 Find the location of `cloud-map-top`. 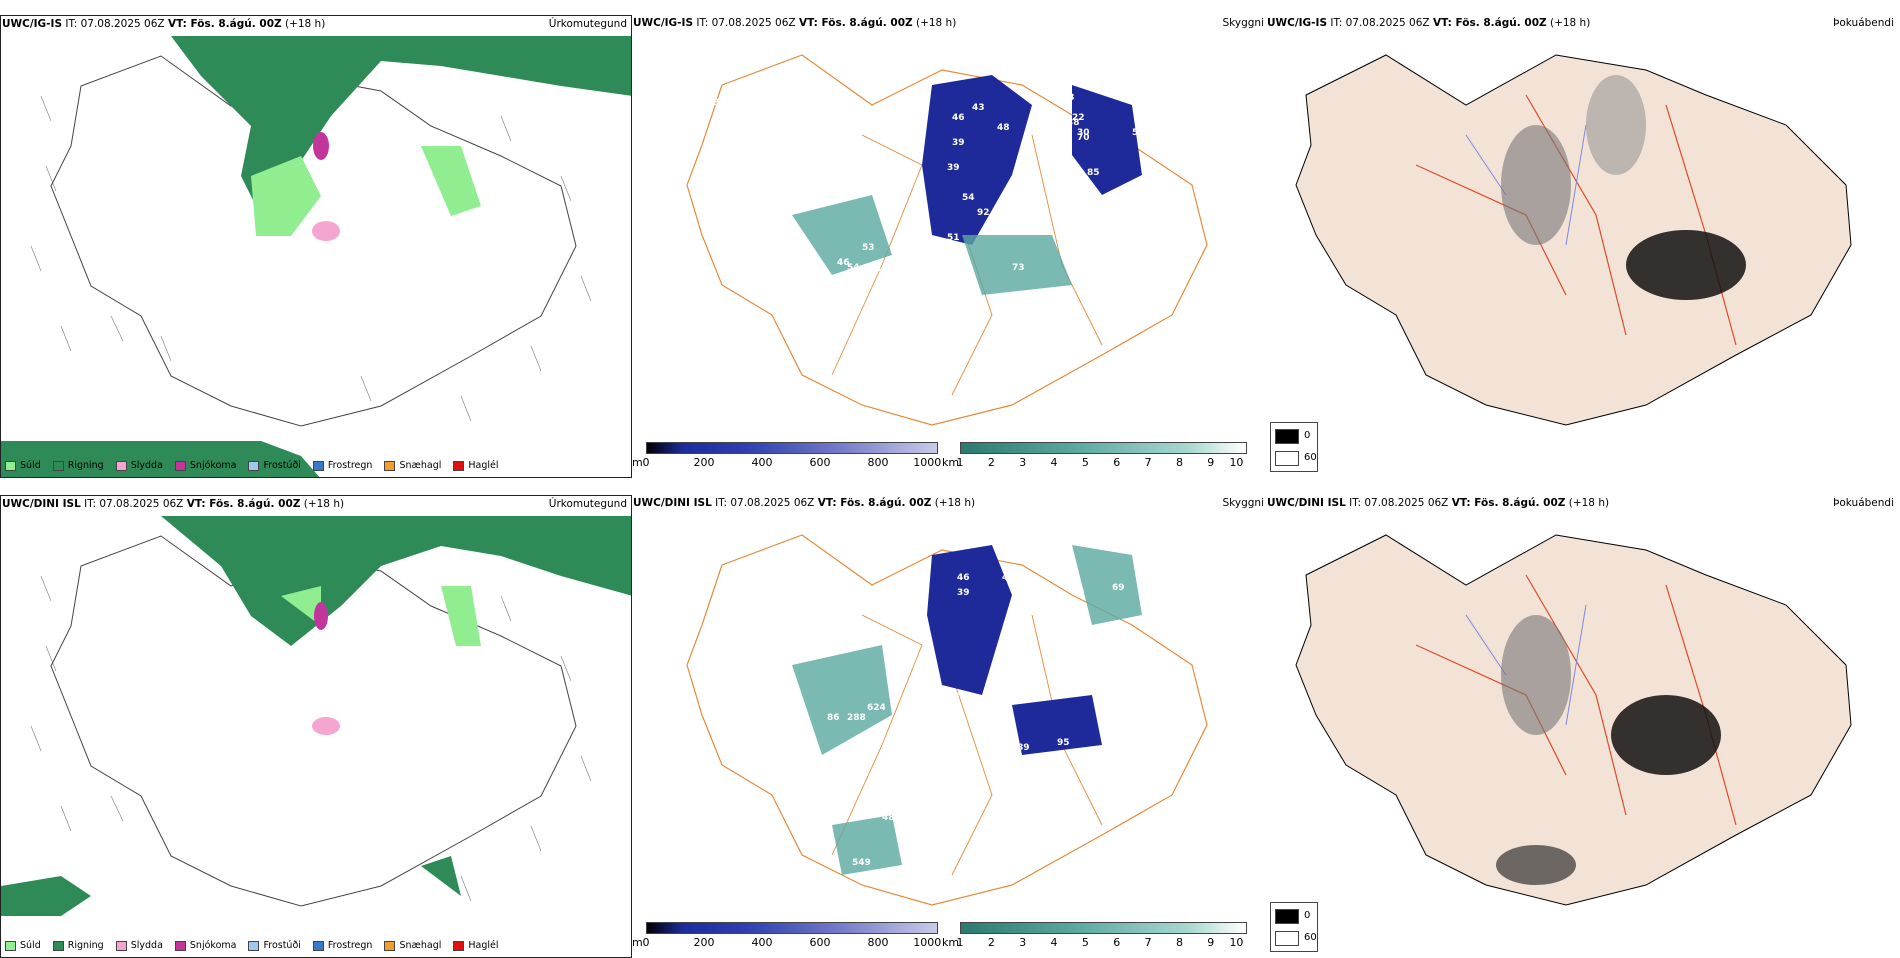

cloud-map-top is located at coordinates (1573, 240).